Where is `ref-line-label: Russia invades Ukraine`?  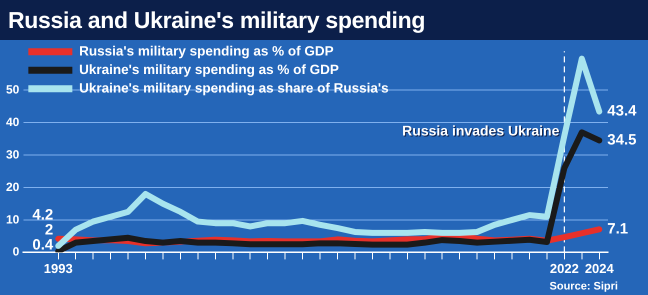
ref-line-label: Russia invades Ukraine is located at coordinates (482, 132).